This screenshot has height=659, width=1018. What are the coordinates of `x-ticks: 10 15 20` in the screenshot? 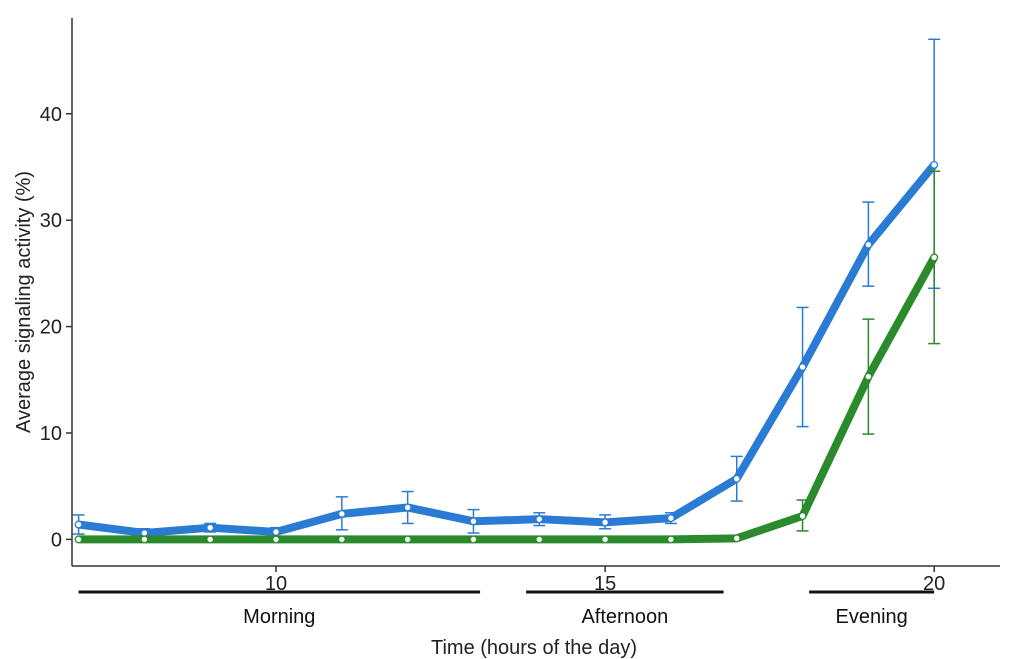 It's located at (605, 580).